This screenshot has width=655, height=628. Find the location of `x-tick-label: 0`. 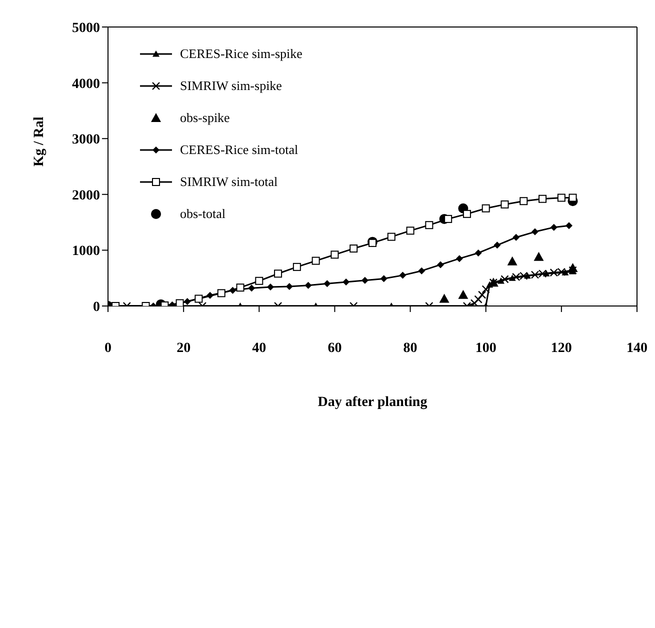

x-tick-label: 0 is located at coordinates (108, 348).